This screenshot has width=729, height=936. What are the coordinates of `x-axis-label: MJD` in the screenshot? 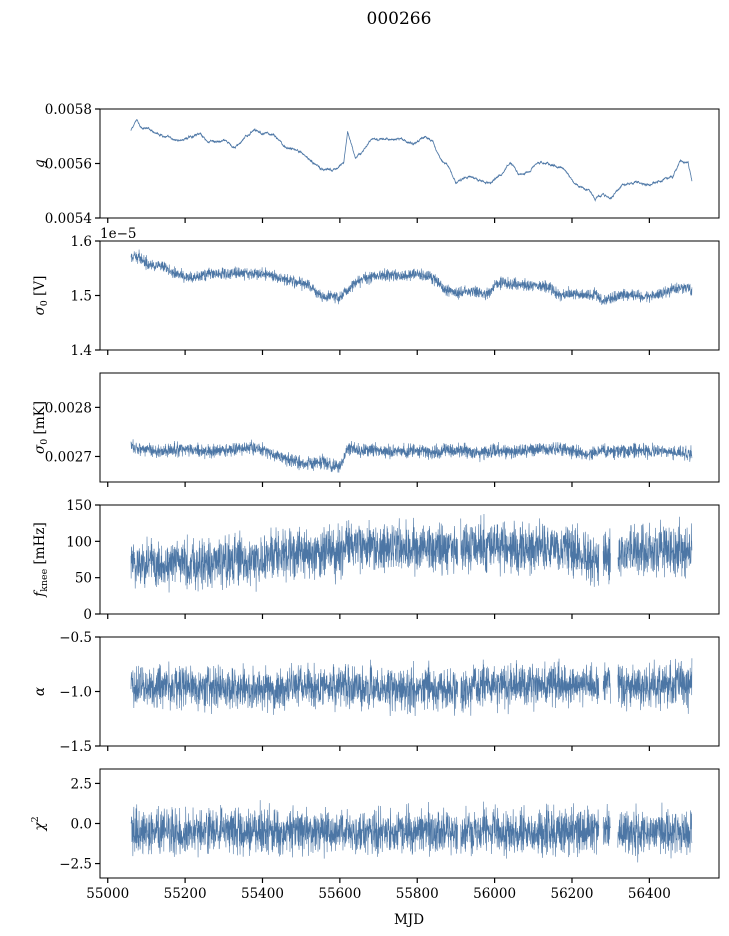 It's located at (409, 920).